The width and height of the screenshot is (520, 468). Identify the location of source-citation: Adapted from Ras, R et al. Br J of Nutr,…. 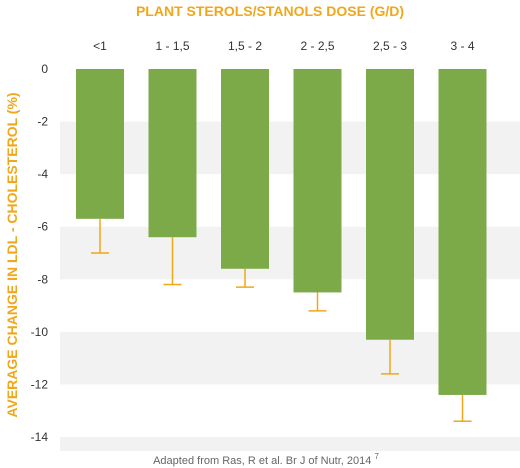
(266, 459).